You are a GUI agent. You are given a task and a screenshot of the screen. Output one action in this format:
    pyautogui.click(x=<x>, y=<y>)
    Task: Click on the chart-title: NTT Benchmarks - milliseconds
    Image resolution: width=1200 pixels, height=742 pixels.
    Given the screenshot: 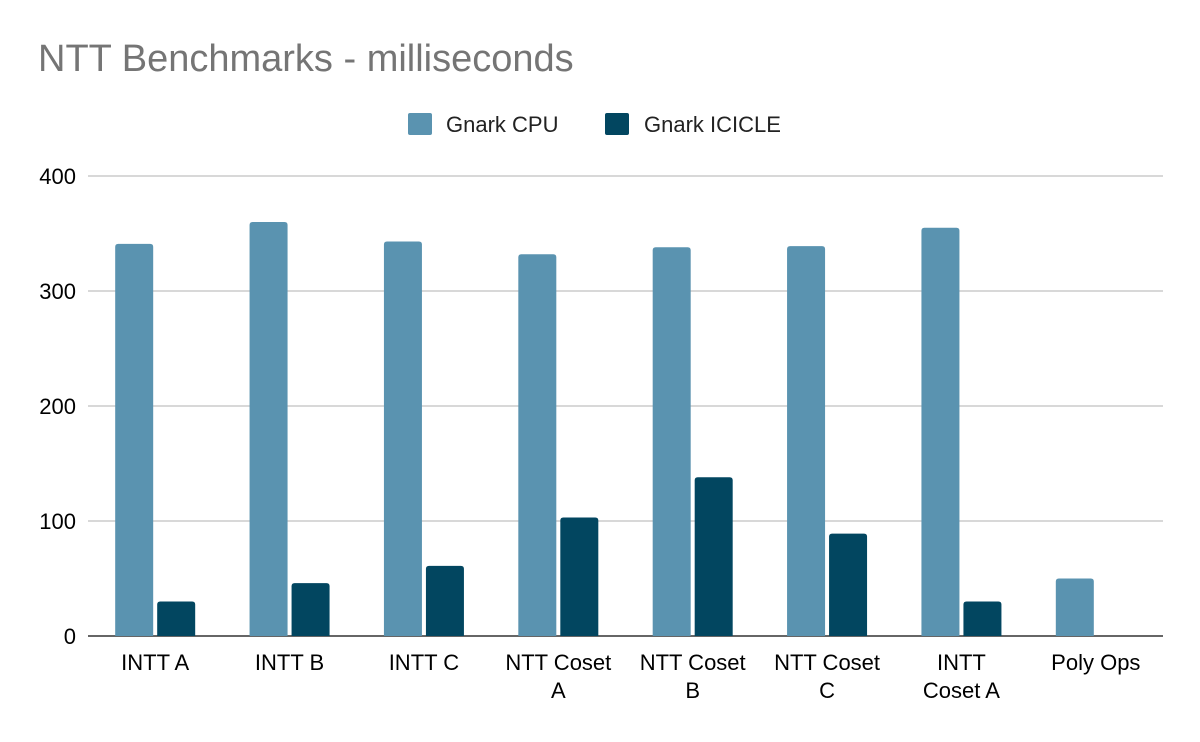 What is the action you would take?
    pyautogui.click(x=306, y=59)
    